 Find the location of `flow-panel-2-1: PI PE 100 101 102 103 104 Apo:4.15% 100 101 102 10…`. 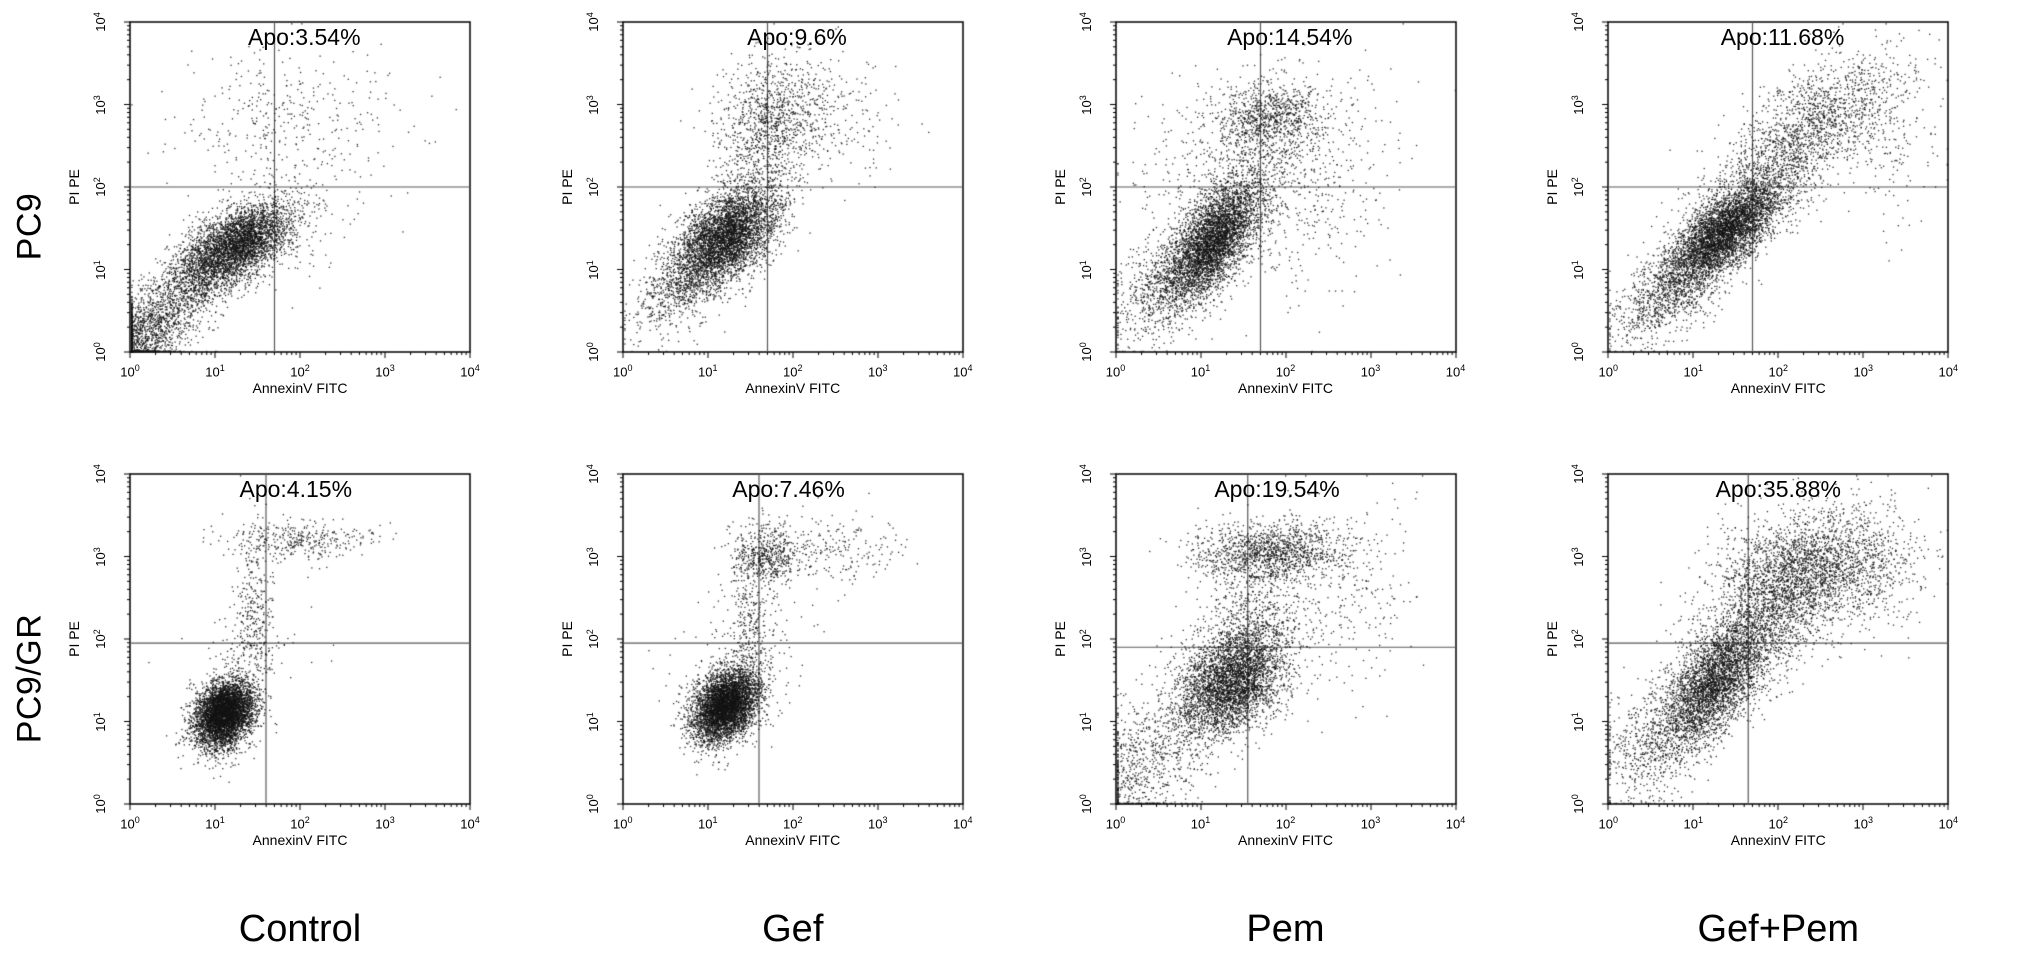

flow-panel-2-1: PI PE 100 101 102 103 104 Apo:4.15% 100 101 102 10… is located at coordinates (306, 678).